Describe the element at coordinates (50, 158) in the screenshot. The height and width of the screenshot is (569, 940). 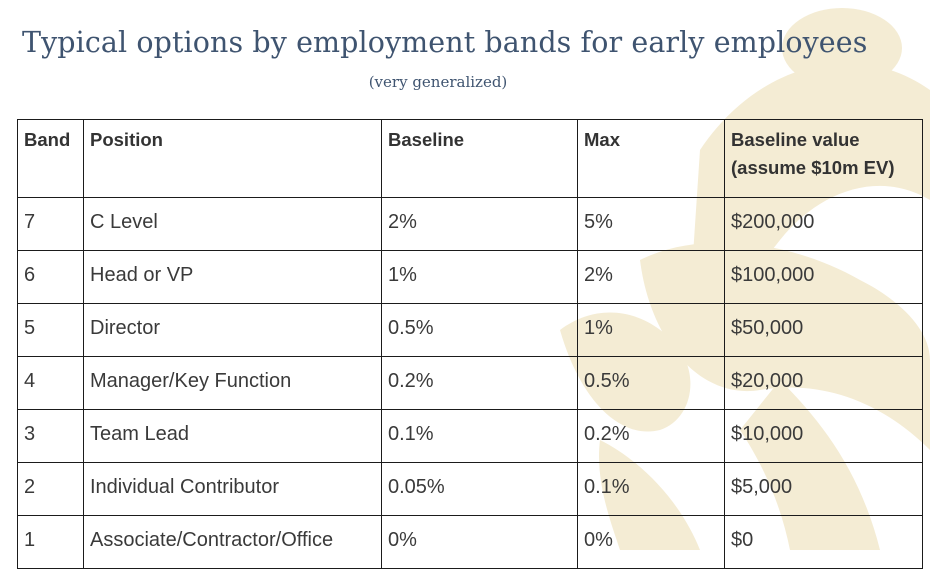
I see `header-band: Band` at that location.